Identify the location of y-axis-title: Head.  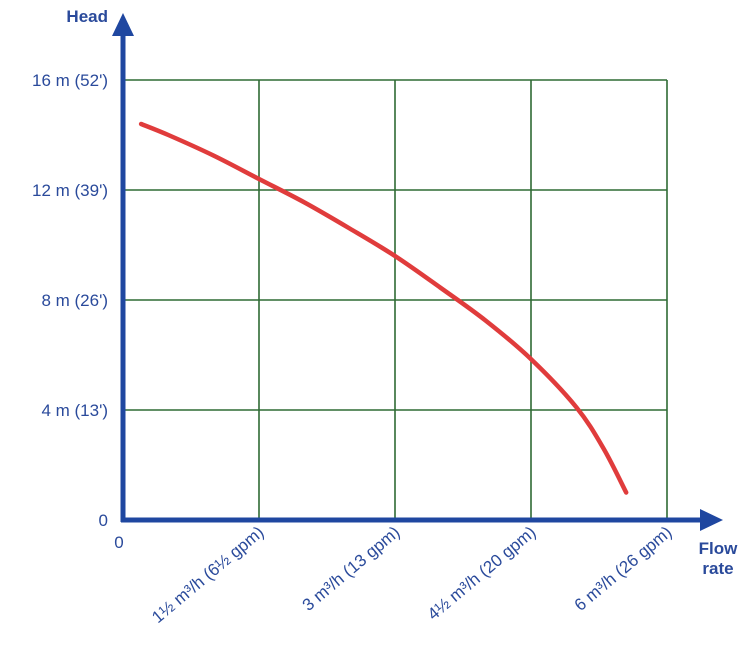
(87, 16).